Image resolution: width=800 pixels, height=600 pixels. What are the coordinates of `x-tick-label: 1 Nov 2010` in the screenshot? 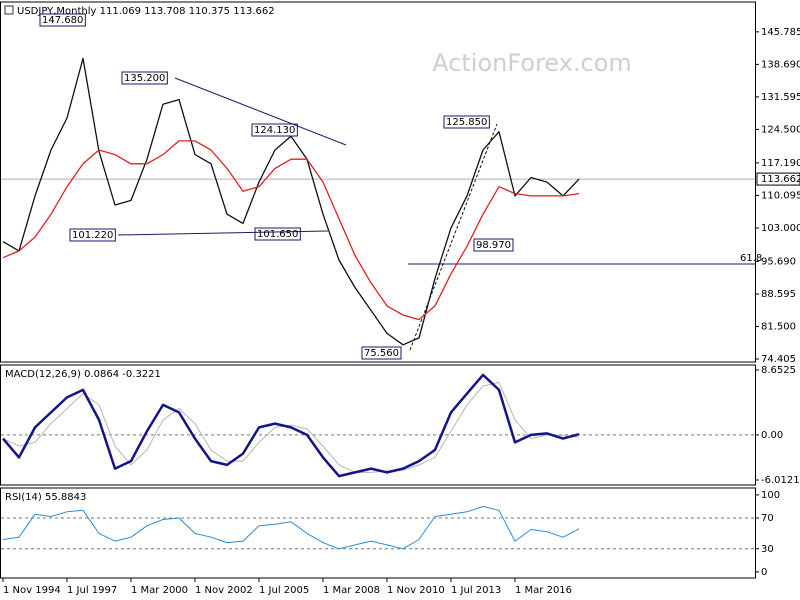 It's located at (416, 590).